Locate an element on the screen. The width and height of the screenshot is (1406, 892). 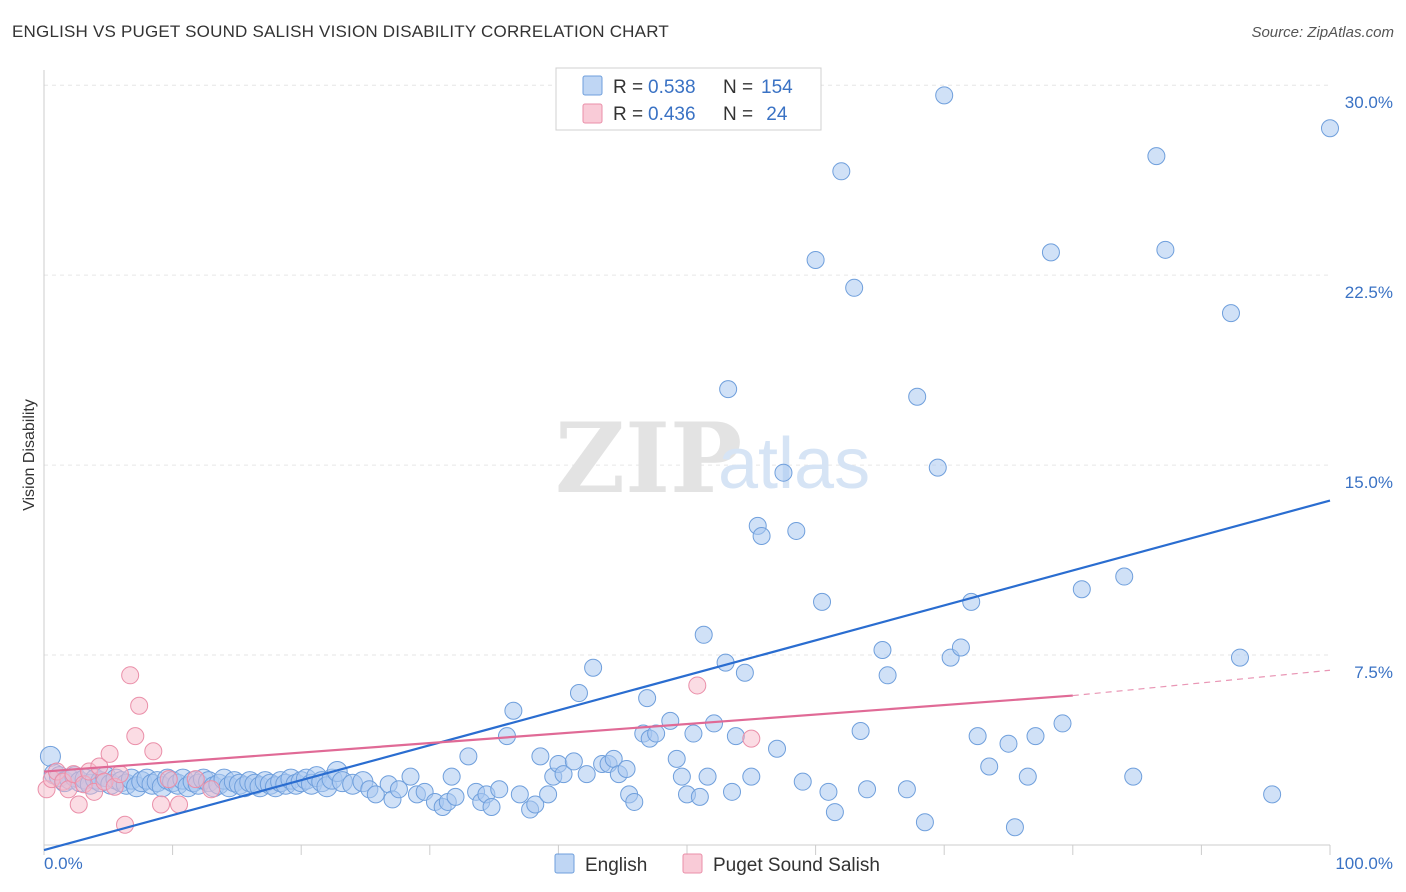
english-r-value: 0.538 is located at coordinates (672, 87).